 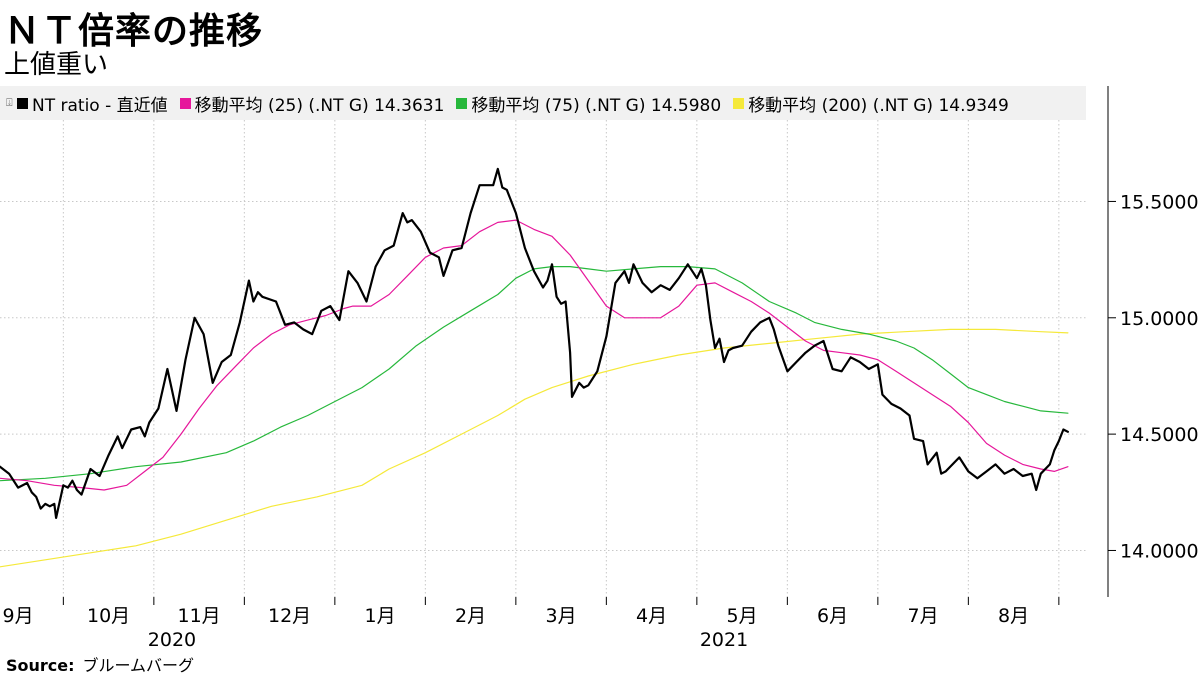 I want to click on x-tick-label: 1月, so click(x=380, y=616).